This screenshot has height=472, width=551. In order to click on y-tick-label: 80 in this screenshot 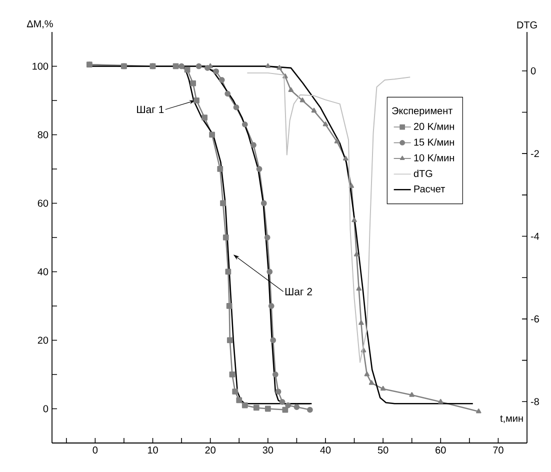, I will do `click(43, 134)`.